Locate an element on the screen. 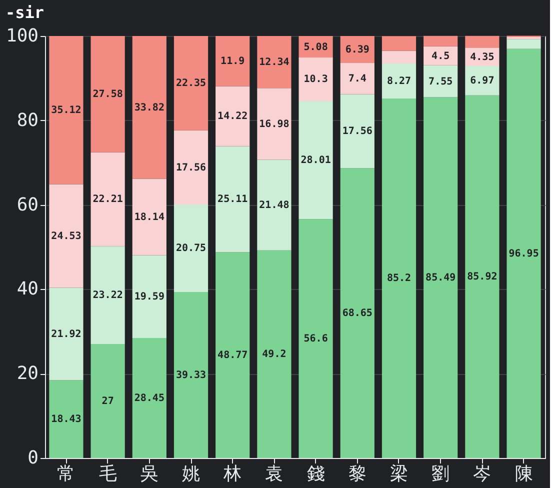  data-label: 85.2 is located at coordinates (399, 278).